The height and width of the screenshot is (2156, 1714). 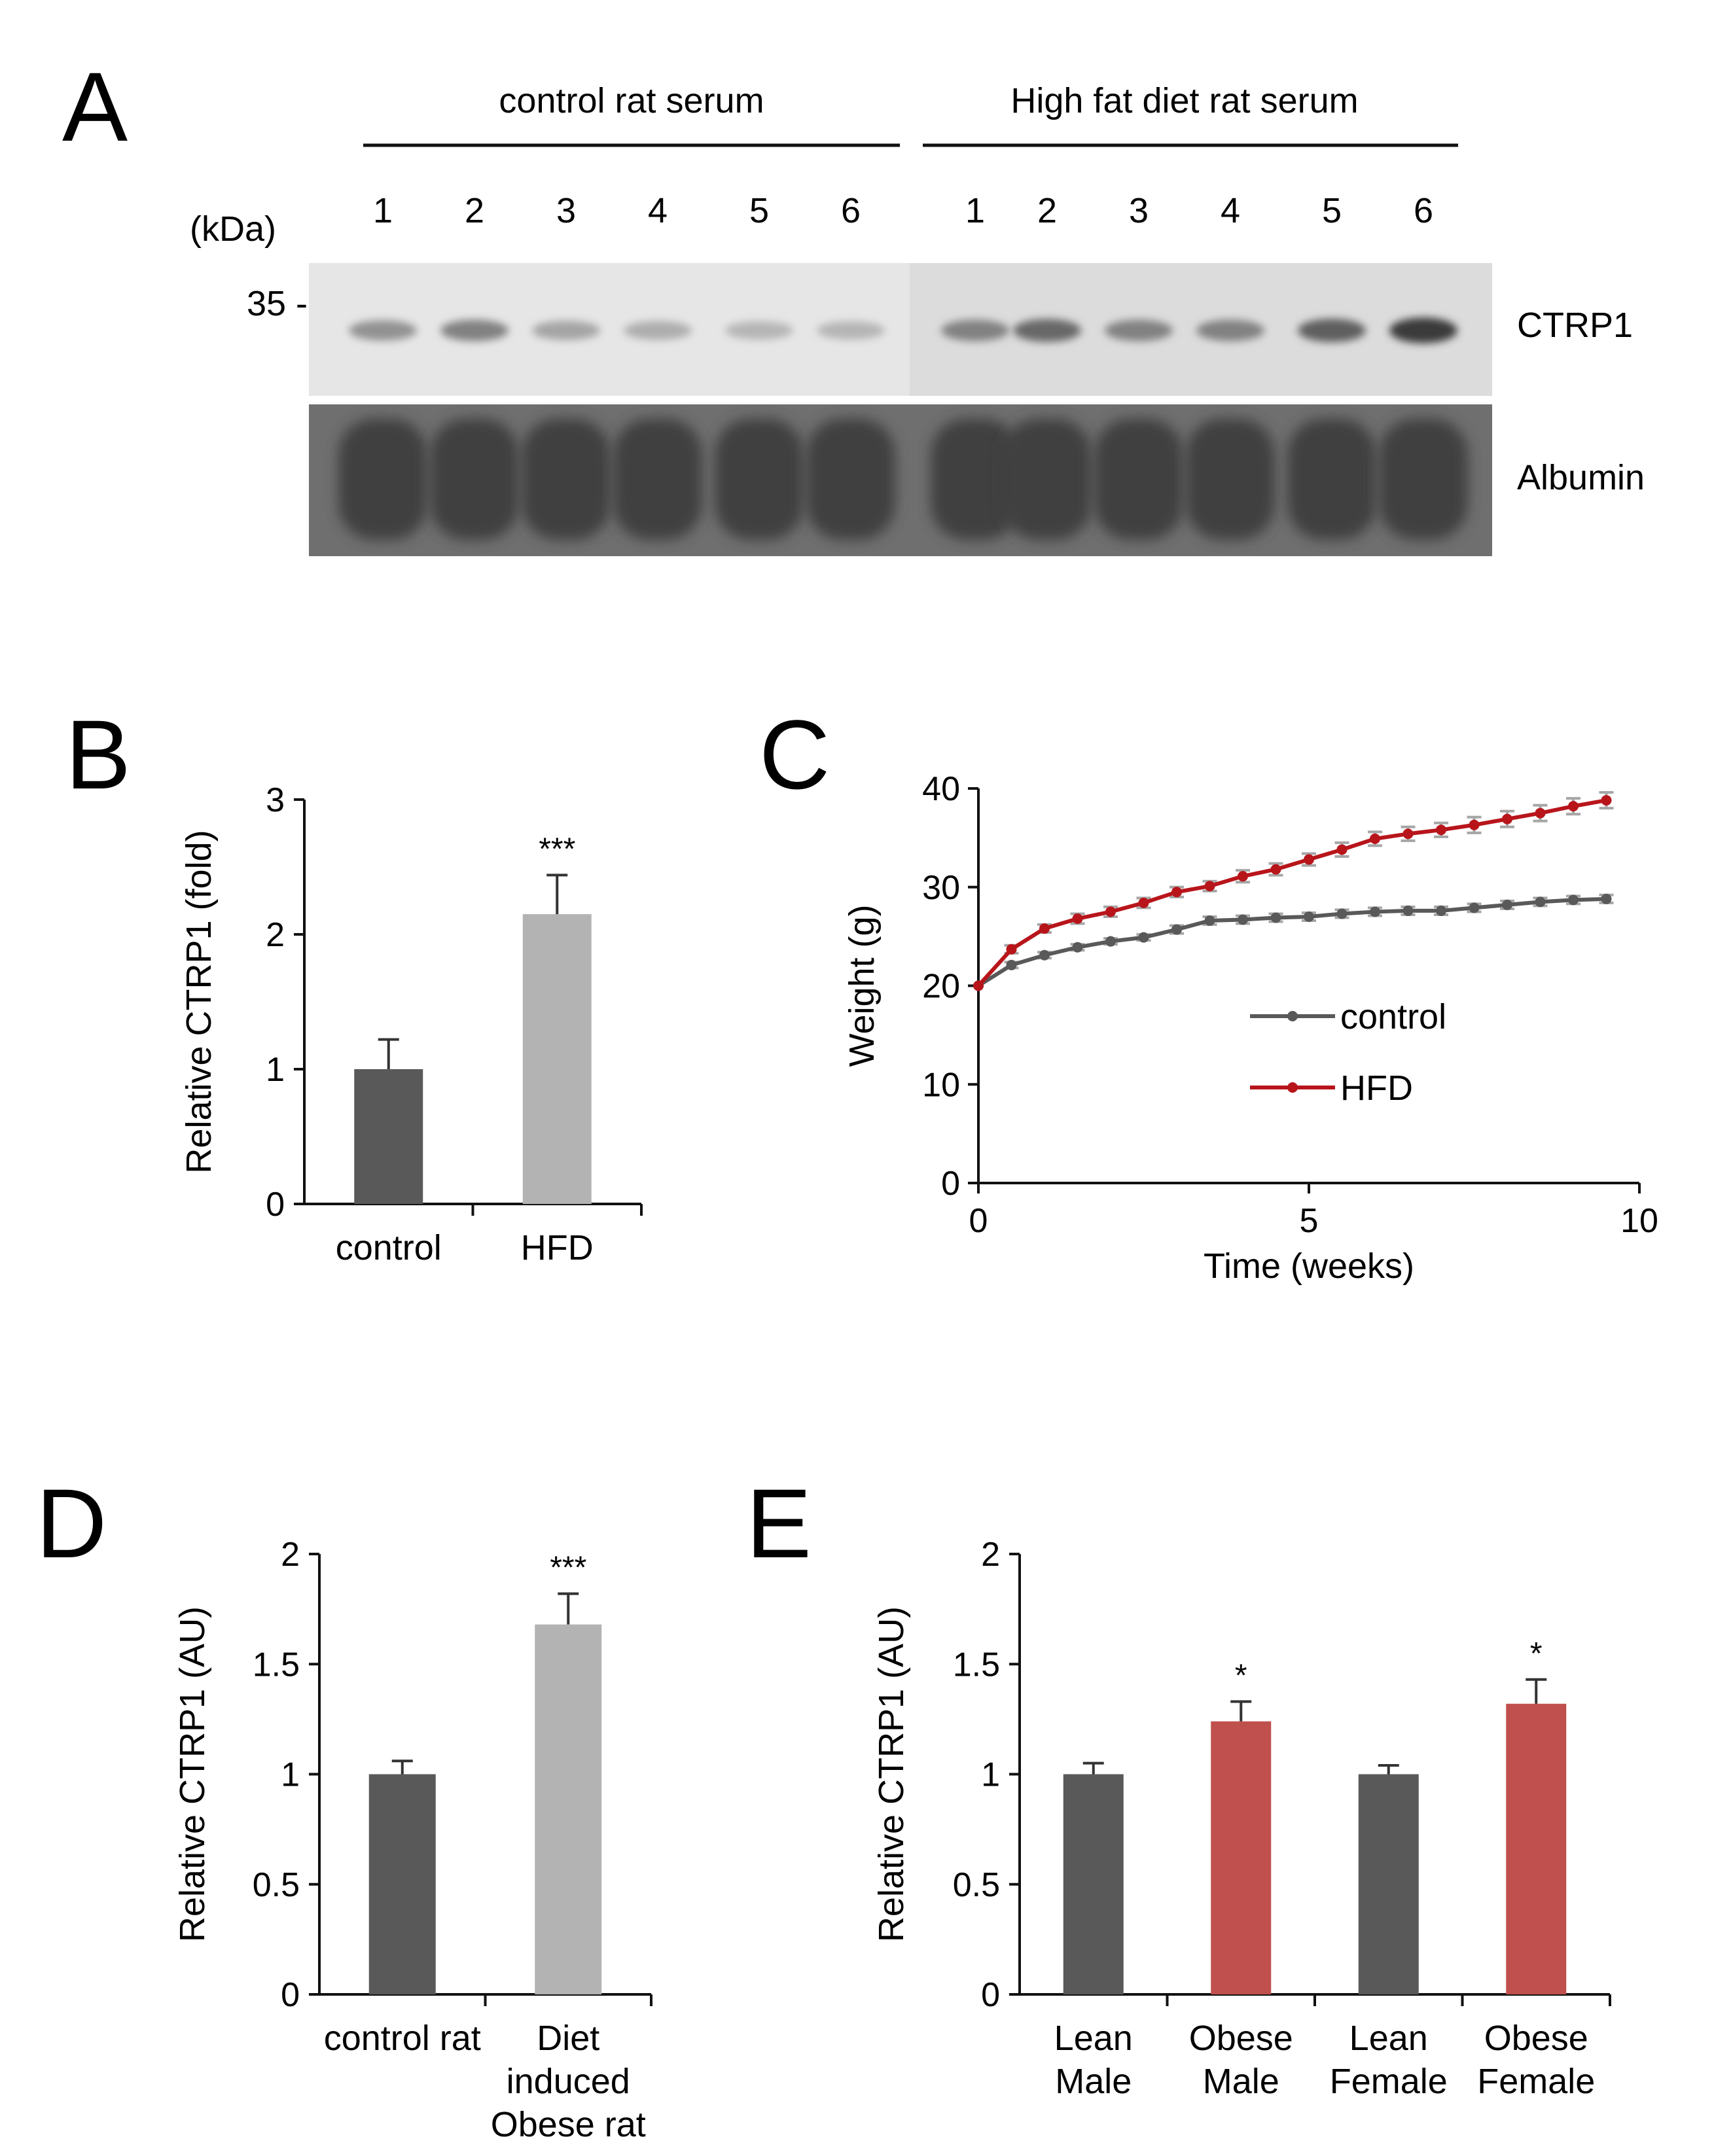 I want to click on lane-label: 1, so click(x=975, y=210).